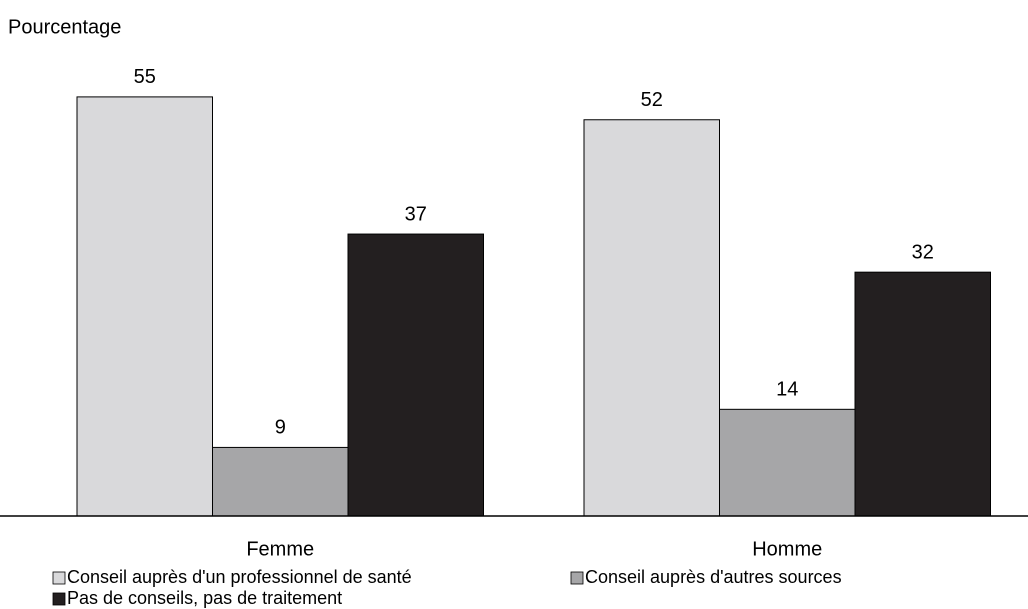 This screenshot has width=1028, height=609. I want to click on legend-label: Conseil auprès d'autres sources, so click(713, 577).